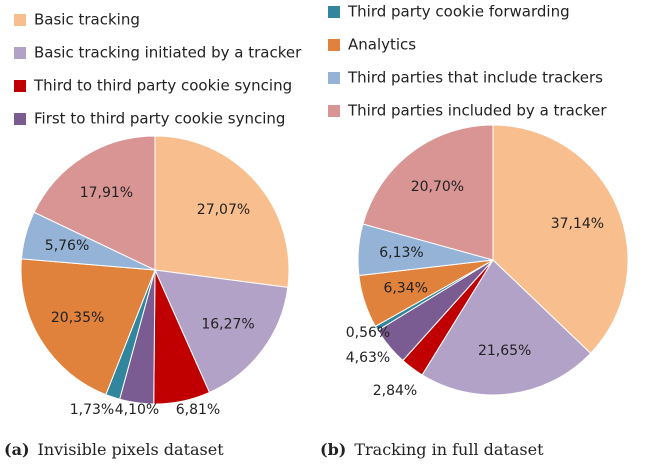 Image resolution: width=645 pixels, height=464 pixels. What do you see at coordinates (137, 410) in the screenshot?
I see `value-label: 4,10%` at bounding box center [137, 410].